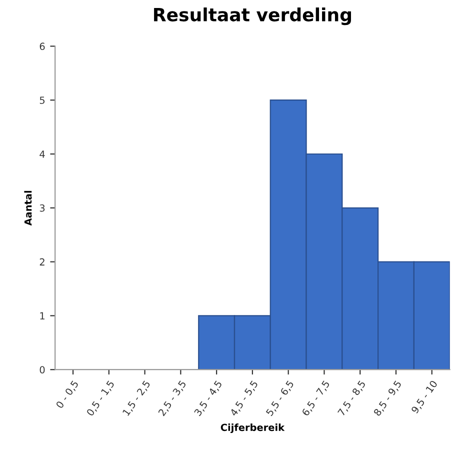 This screenshot has height=462, width=459. What do you see at coordinates (42, 208) in the screenshot?
I see `y-tick-label: 3` at bounding box center [42, 208].